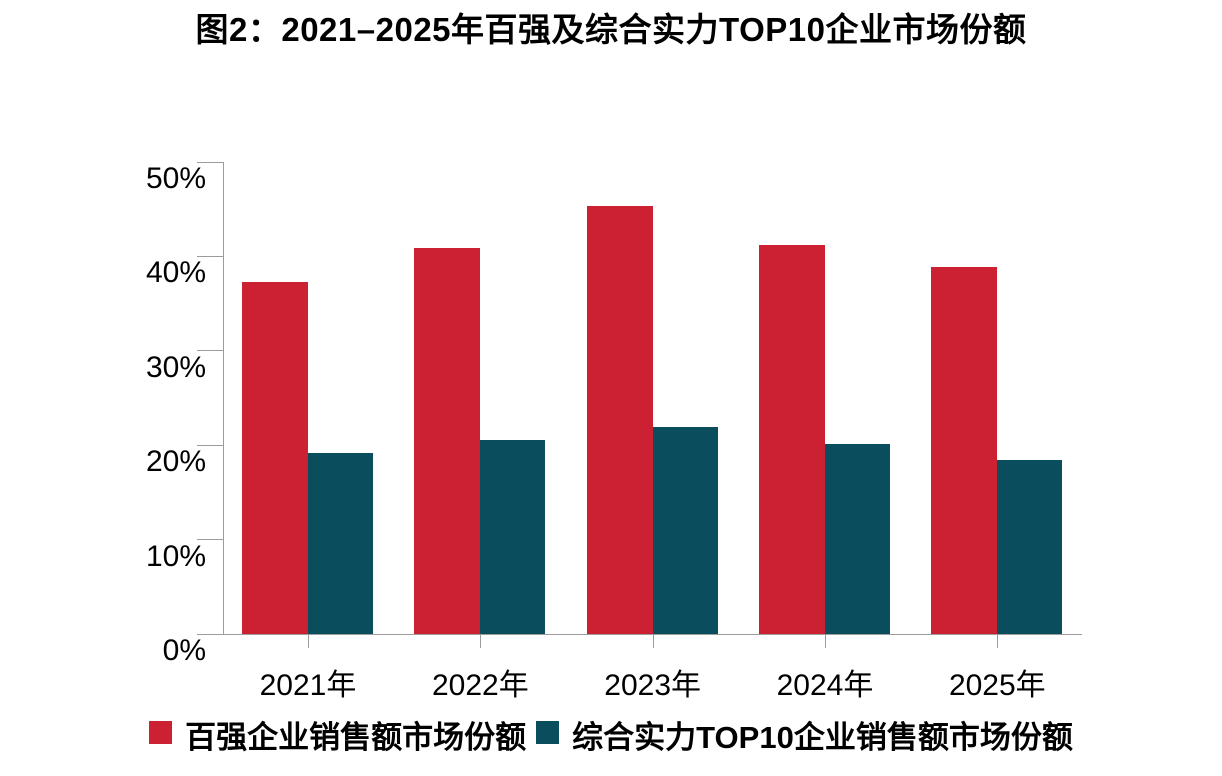 This screenshot has width=1222, height=776. Describe the element at coordinates (175, 462) in the screenshot. I see `y-axis-label: 20%` at that location.